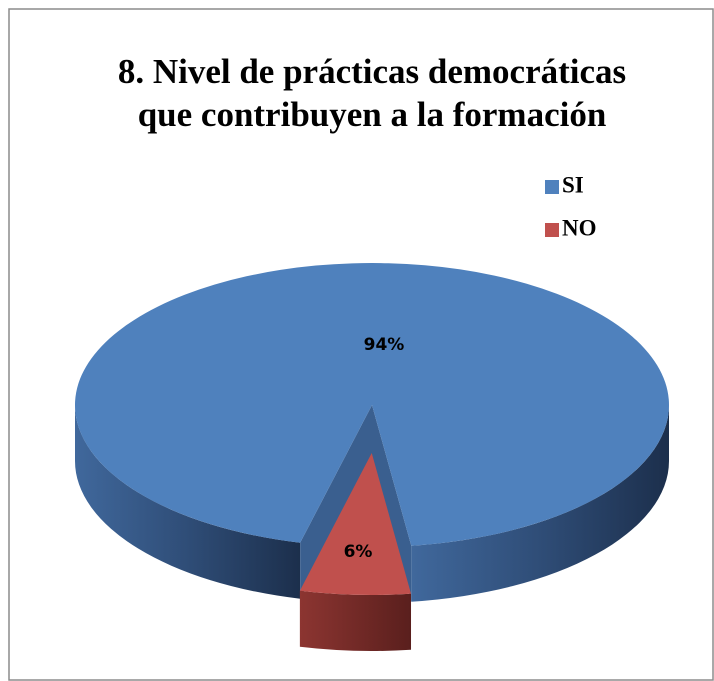 This screenshot has height=681, width=714. I want to click on chart-title: 8. Nivel de prácticas democráticas, so click(372, 71).